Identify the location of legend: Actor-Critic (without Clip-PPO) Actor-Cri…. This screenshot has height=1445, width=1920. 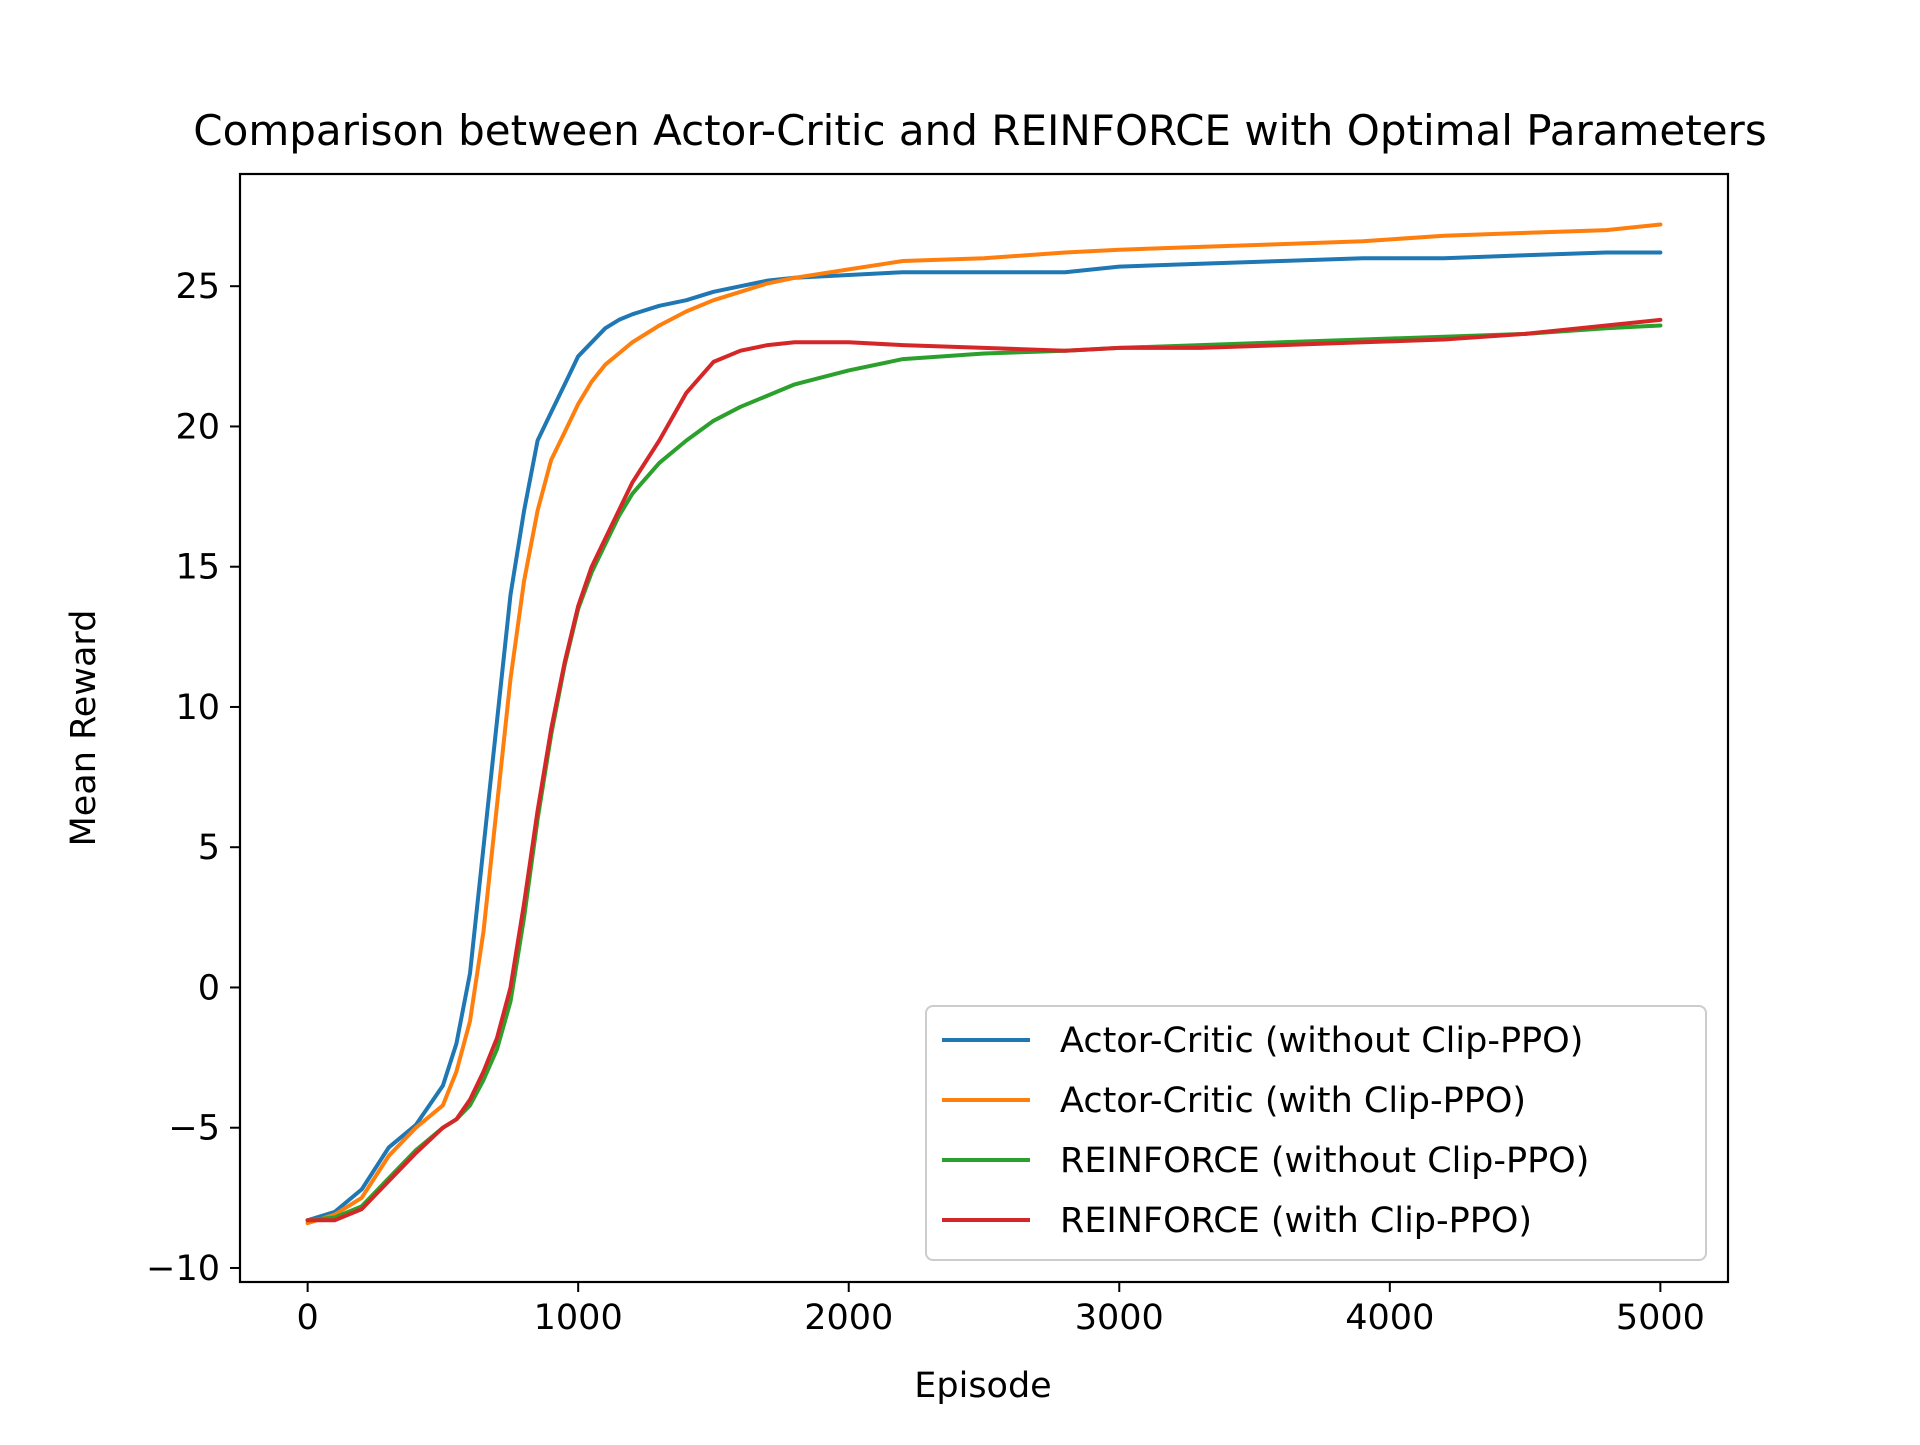
(1316, 1133).